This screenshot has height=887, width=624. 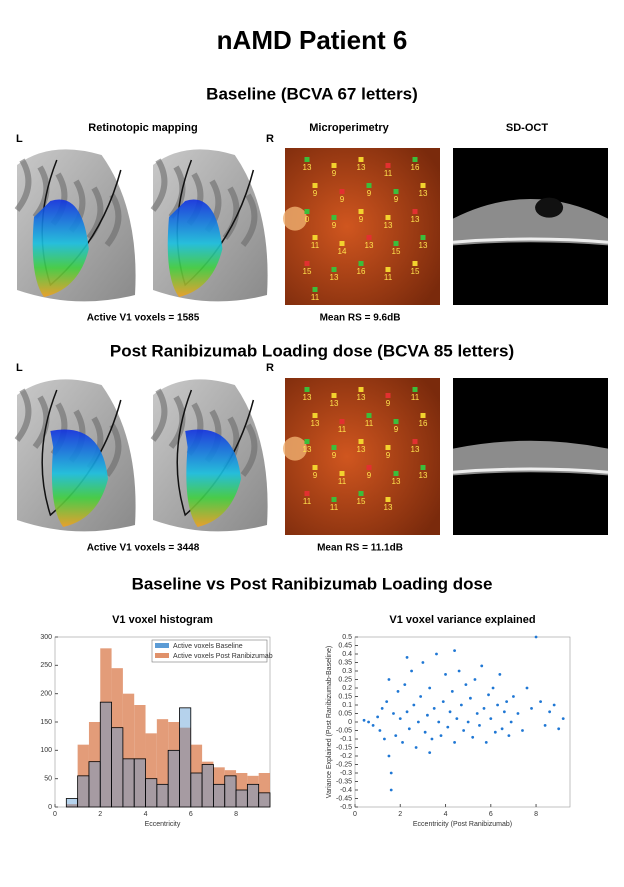 What do you see at coordinates (536, 814) in the screenshot?
I see `x-tick-label: 8` at bounding box center [536, 814].